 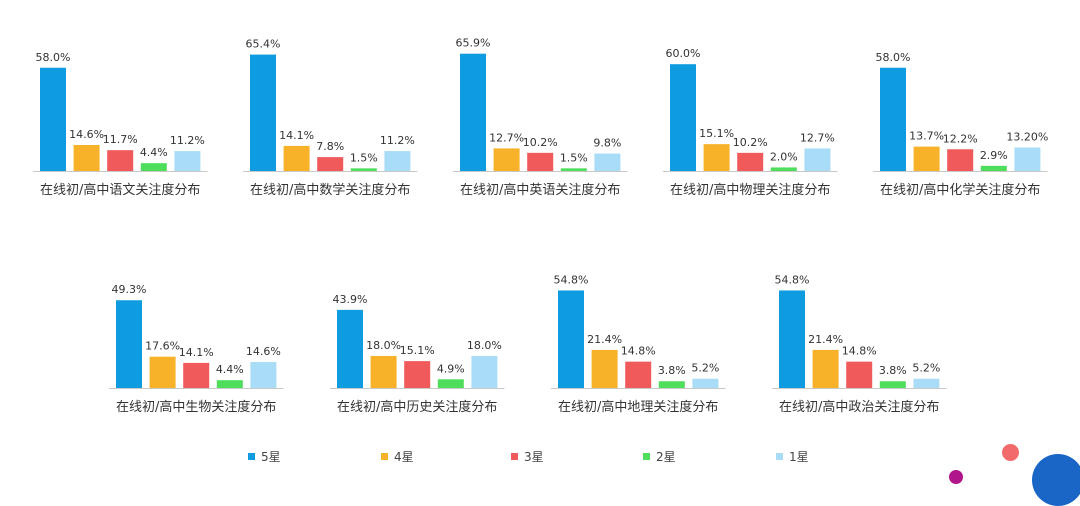 I want to click on data-label-5star: 65.9%, so click(x=473, y=43).